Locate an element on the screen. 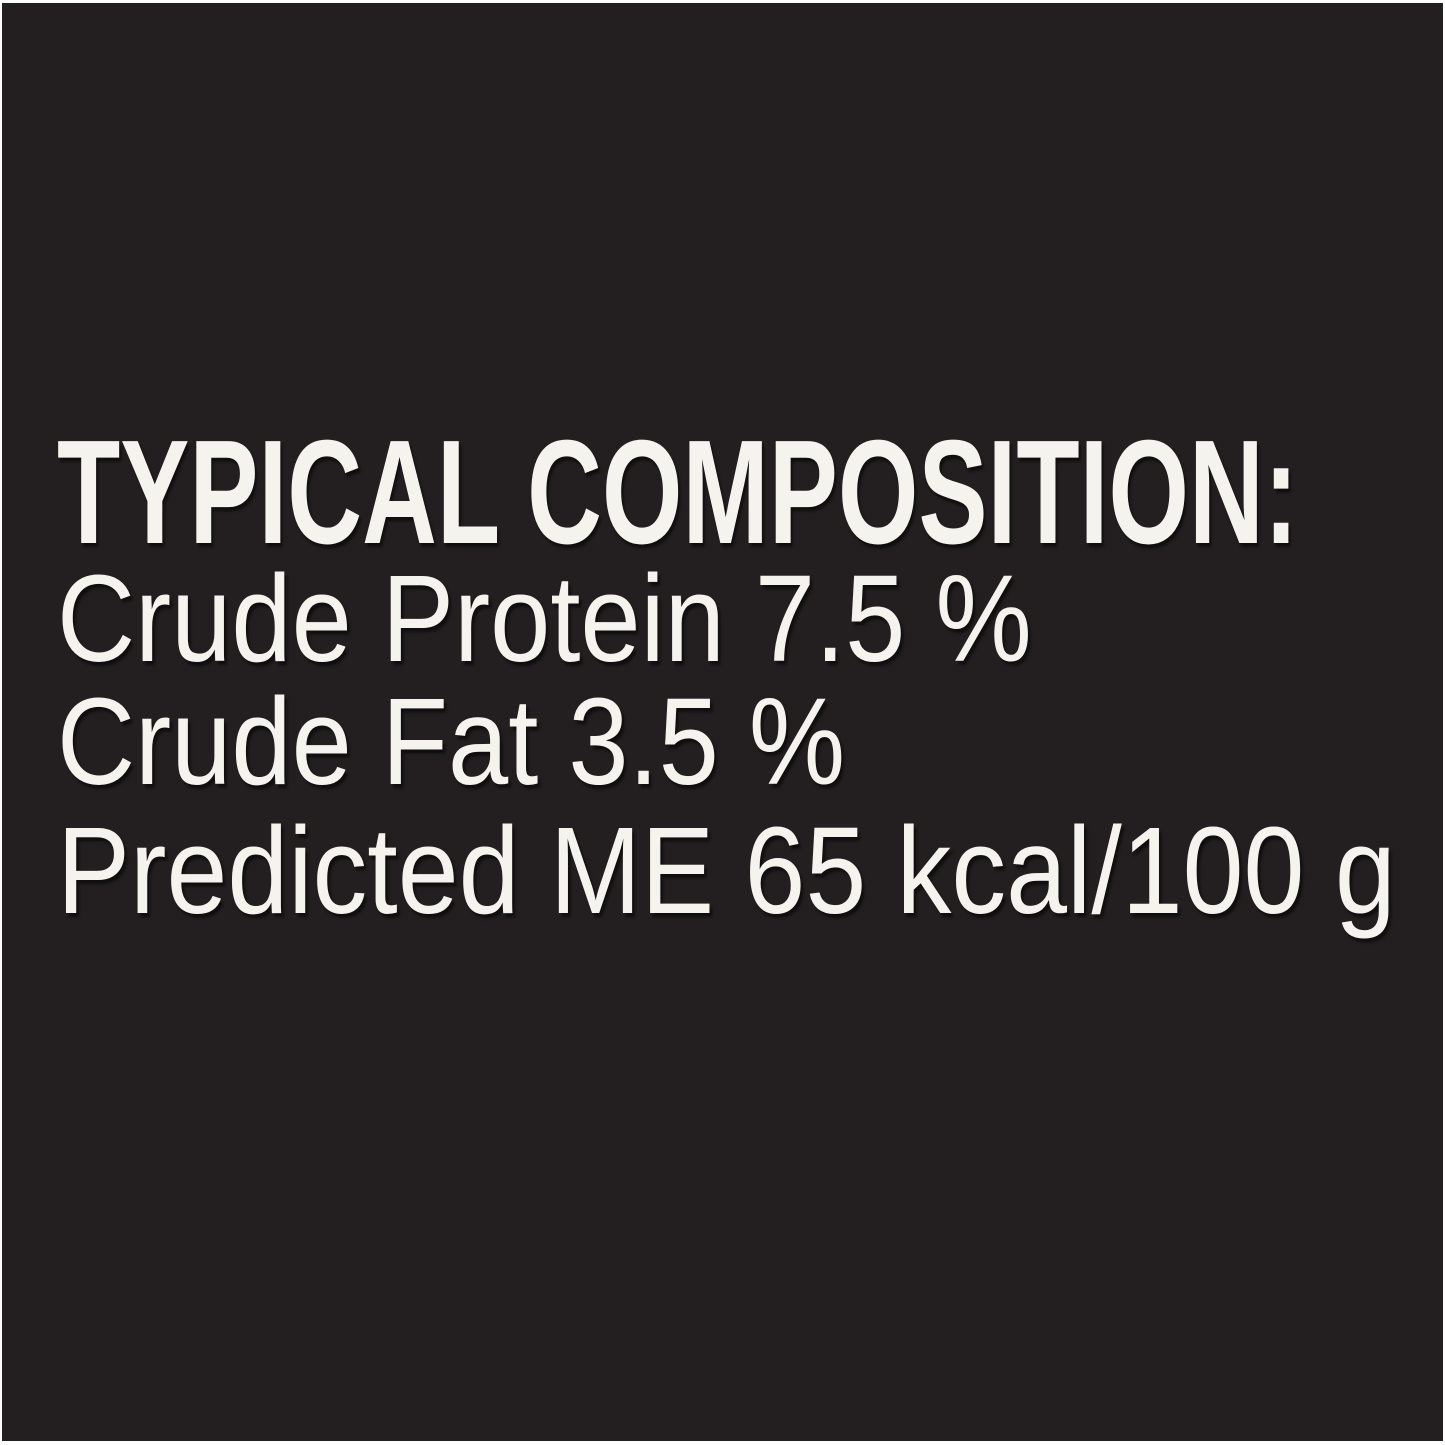 This screenshot has height=1445, width=1445. composition-title: TYPICAL COMPOSITION: is located at coordinates (678, 492).